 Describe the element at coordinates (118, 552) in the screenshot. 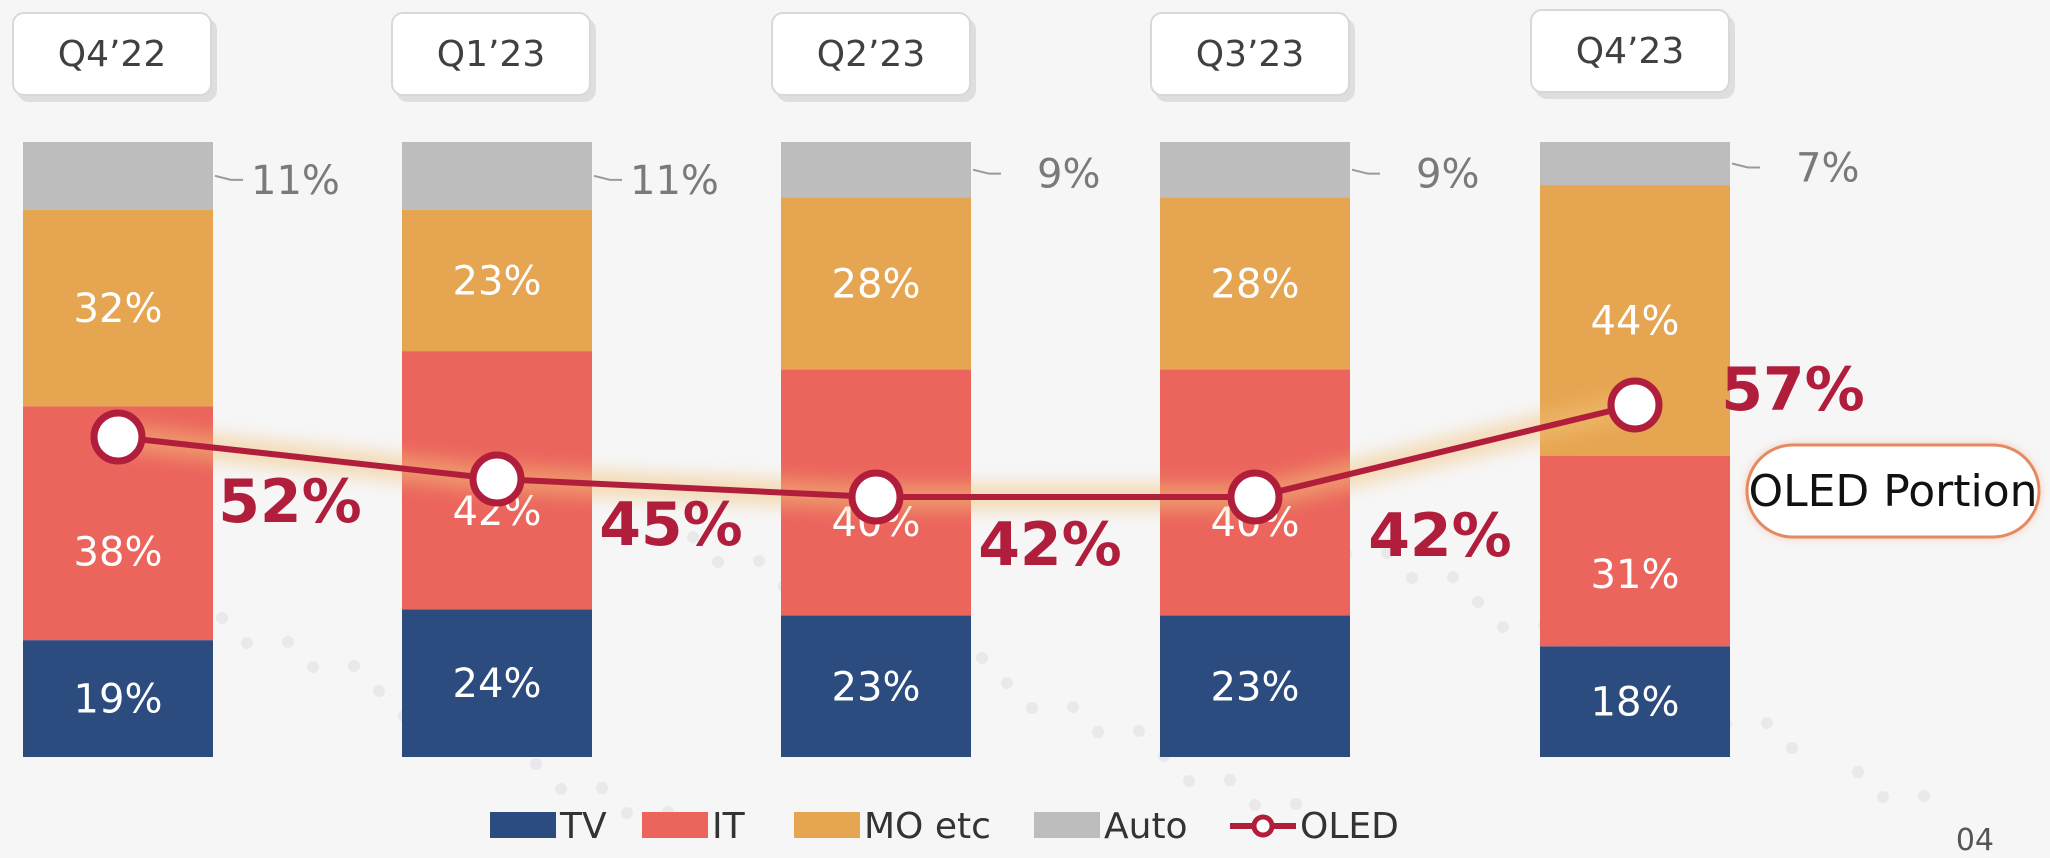

I see `bar-value-label: 38%` at that location.